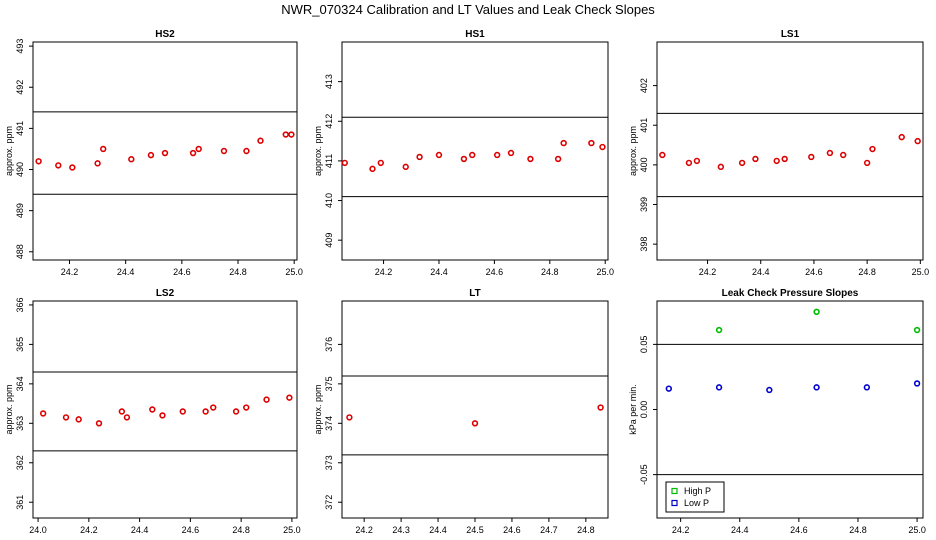 The width and height of the screenshot is (936, 540). Describe the element at coordinates (38, 530) in the screenshot. I see `x-tick-label: 24.0` at that location.